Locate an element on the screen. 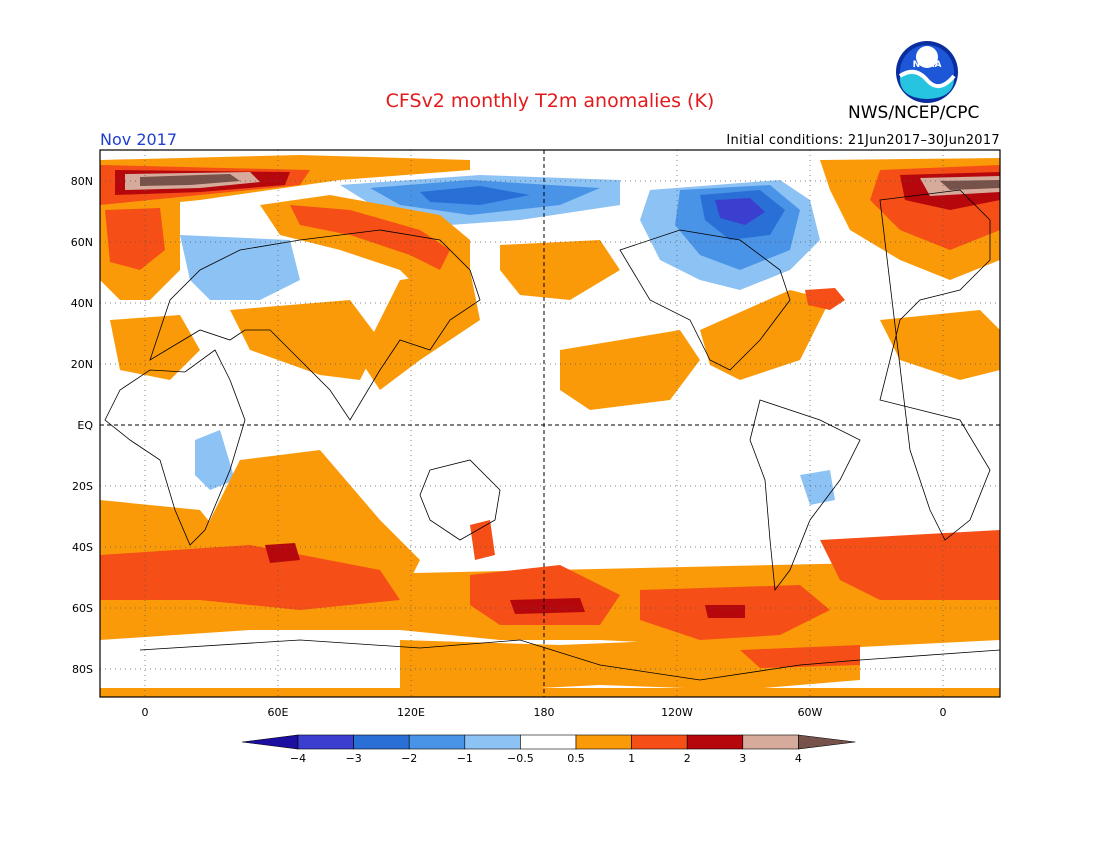 The image size is (1100, 850). lon-label: 120E is located at coordinates (411, 712).